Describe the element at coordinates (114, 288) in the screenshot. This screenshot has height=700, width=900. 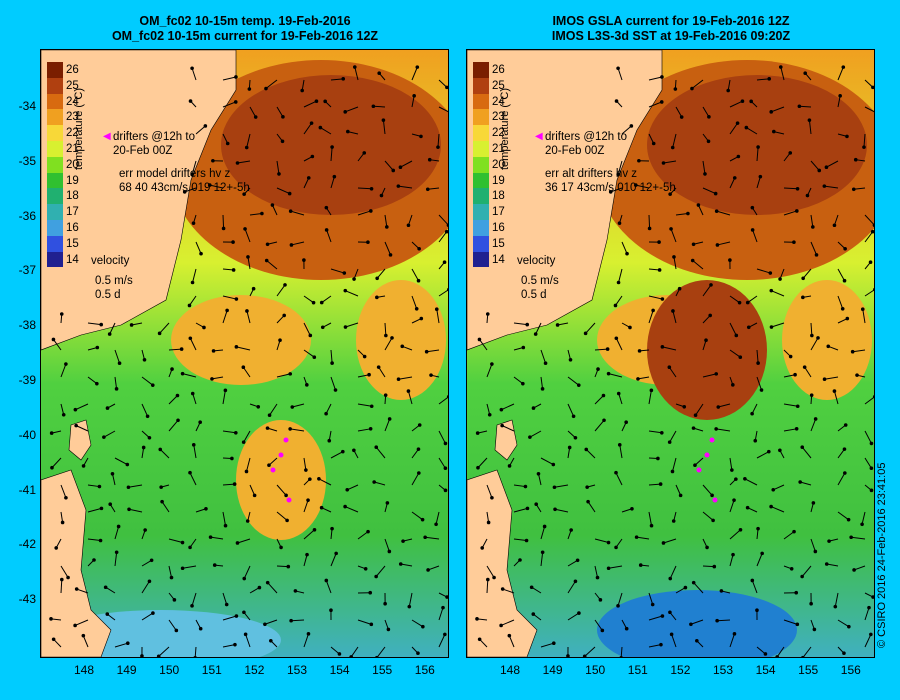
I see `velocity-scale: 0.5 m/s 0.5 d` at that location.